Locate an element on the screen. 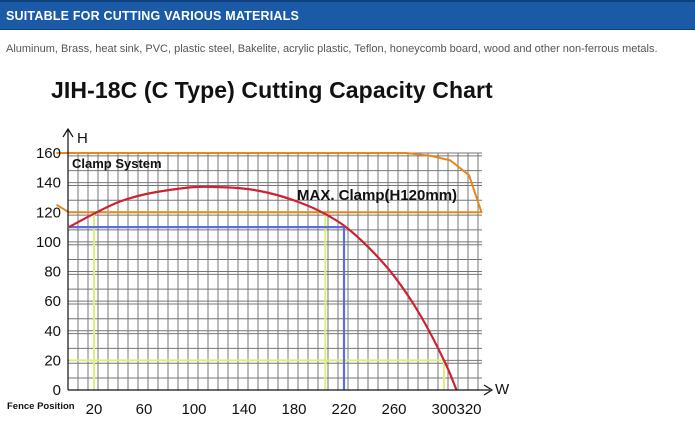 The height and width of the screenshot is (422, 695). clamp-system-label: Clamp System is located at coordinates (117, 163).